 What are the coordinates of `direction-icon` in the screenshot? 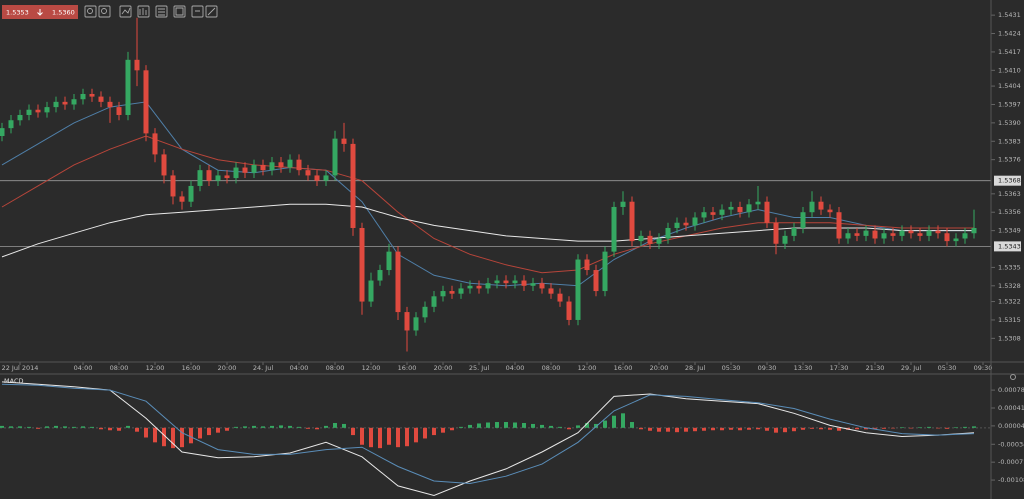 It's located at (40, 12).